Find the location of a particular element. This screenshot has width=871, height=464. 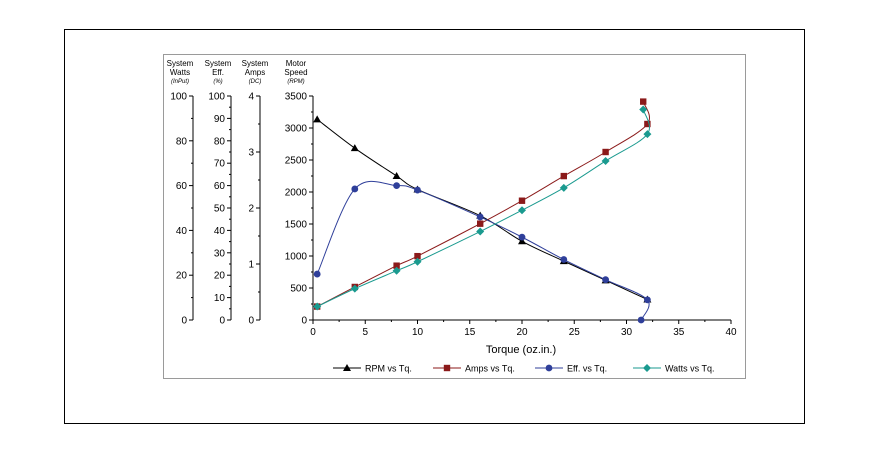

y-tick-label-watts: 100 is located at coordinates (178, 97).